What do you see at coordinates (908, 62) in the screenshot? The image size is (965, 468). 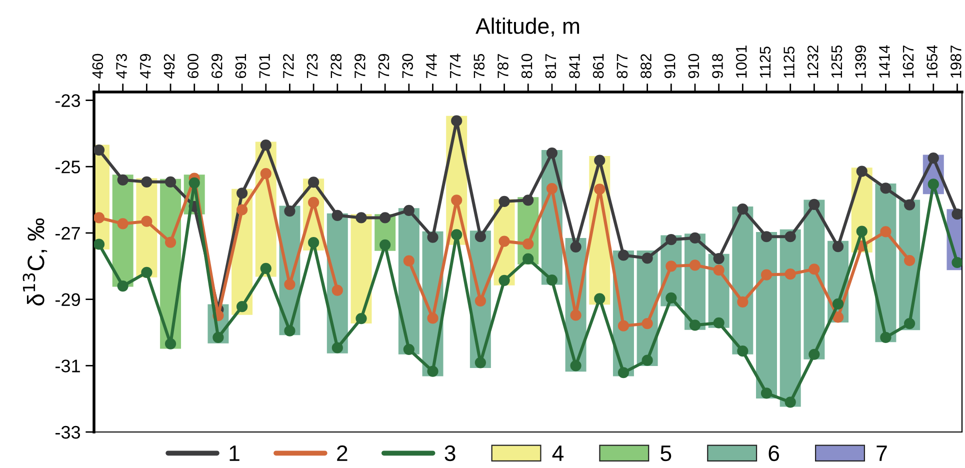 I see `x-tick-label: 1627` at bounding box center [908, 62].